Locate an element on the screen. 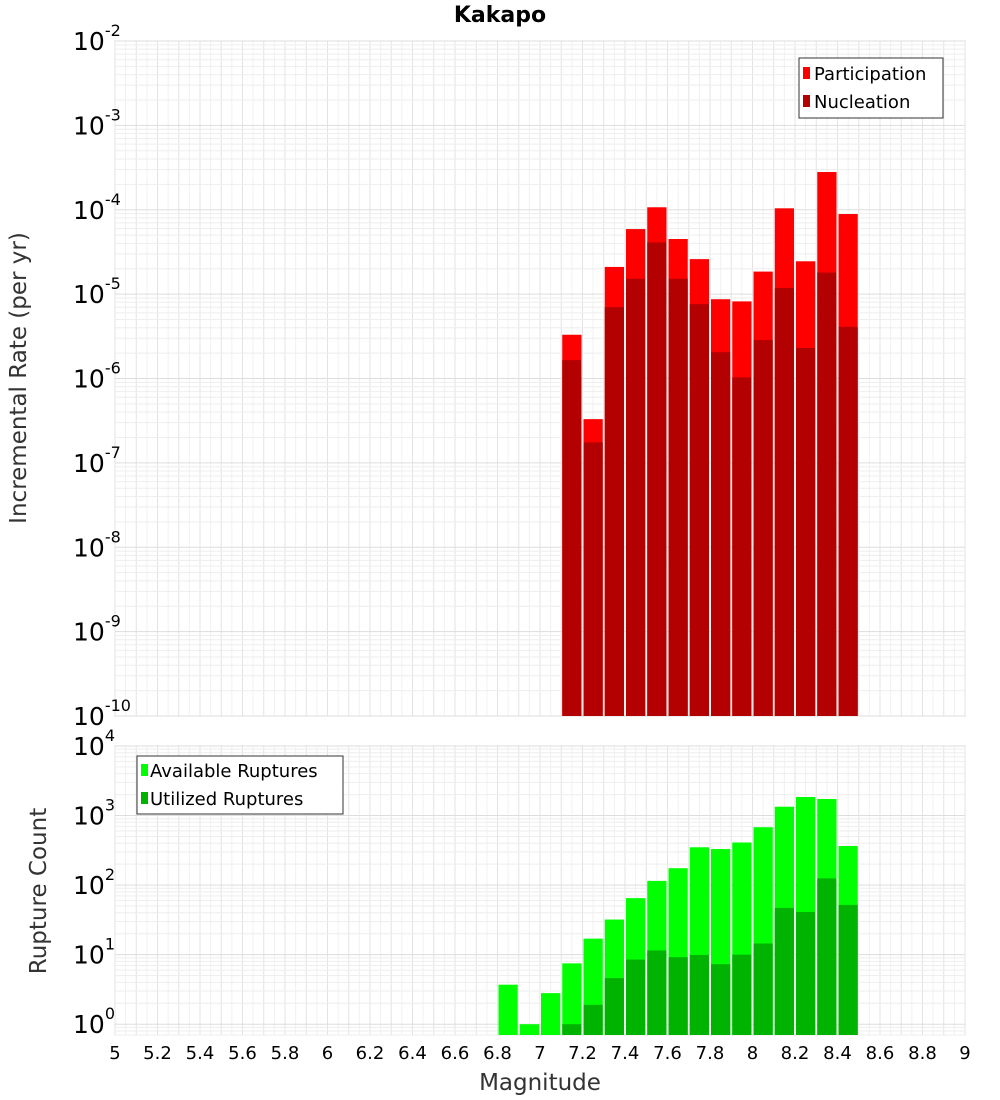 This screenshot has height=1100, width=1000. x-tick-label: 7.8 is located at coordinates (710, 1053).